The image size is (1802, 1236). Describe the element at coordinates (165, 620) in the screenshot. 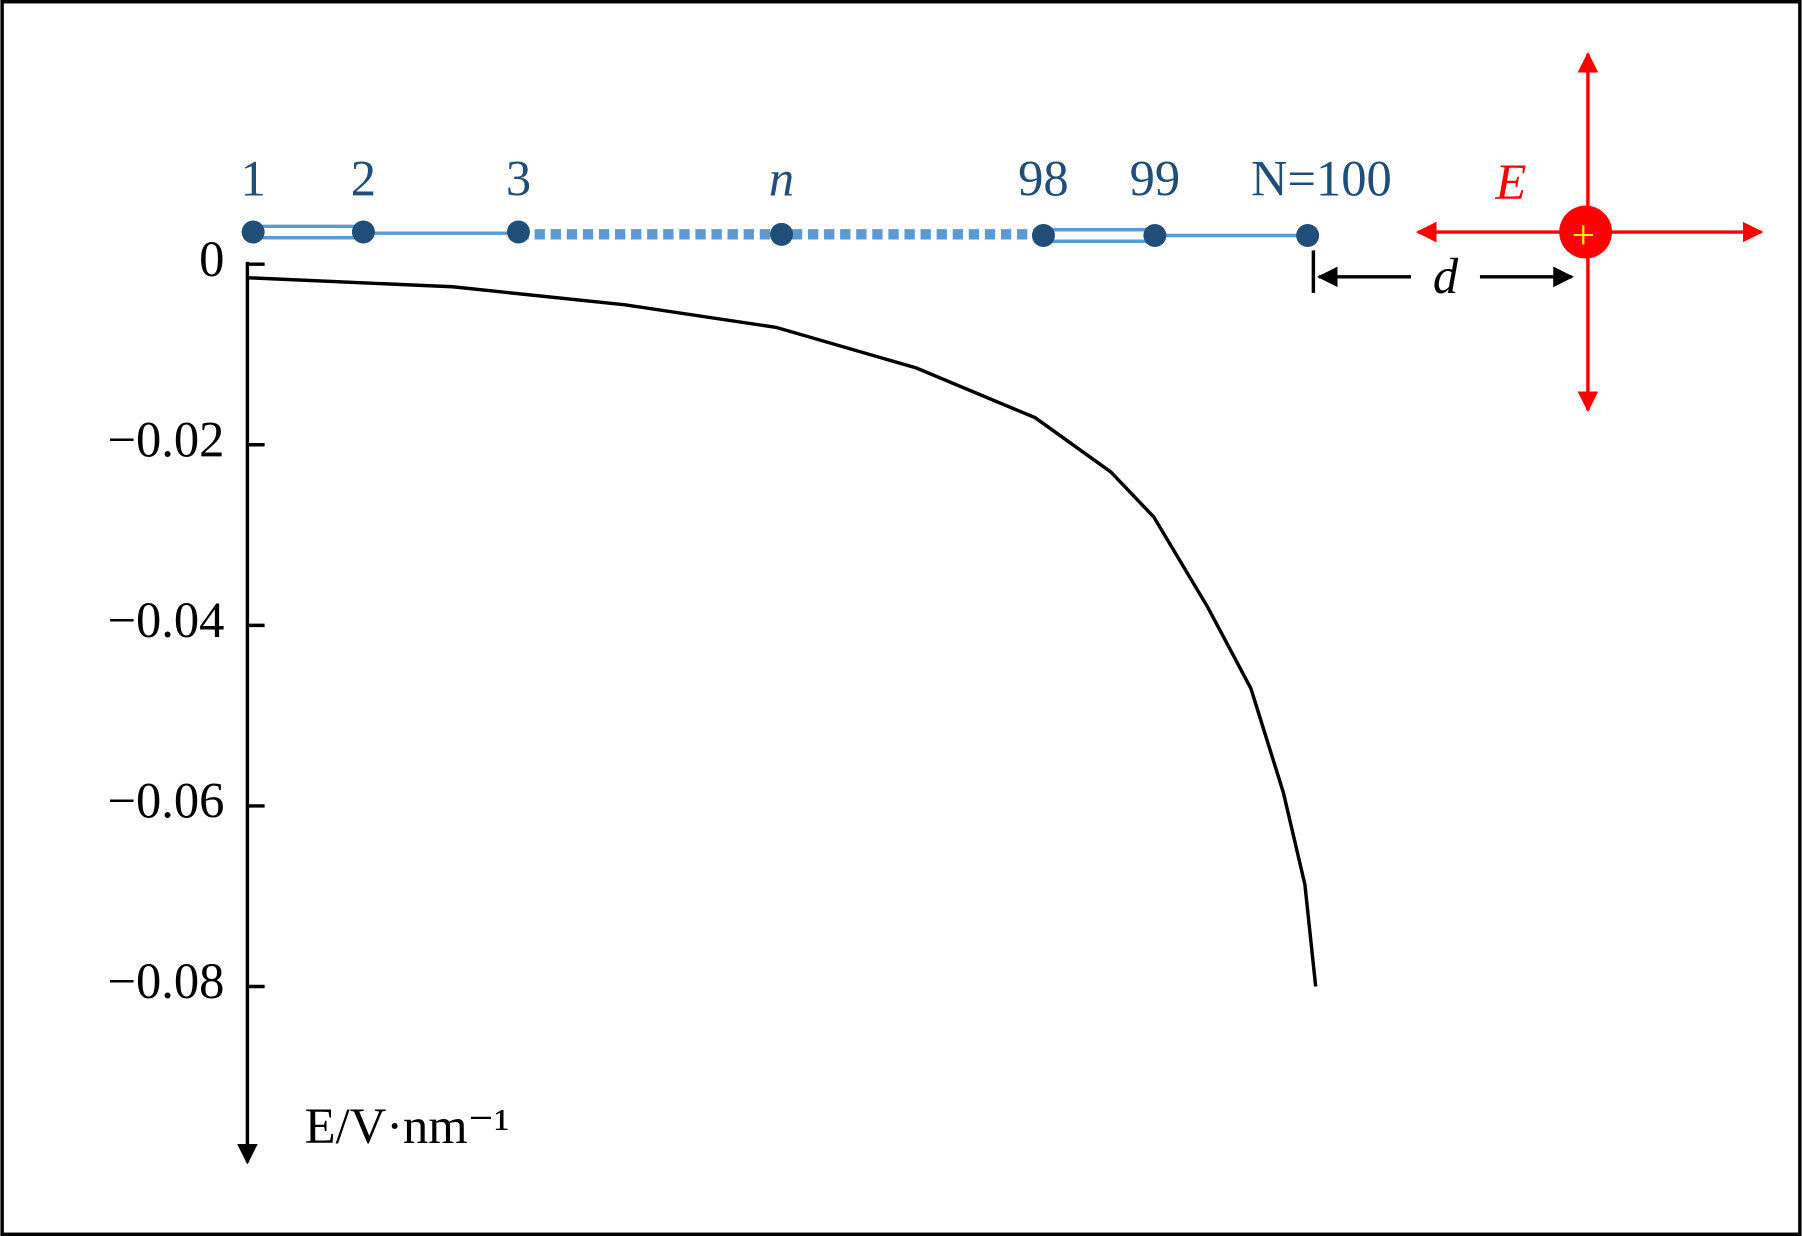

I see `y-tick-label: −0.04` at that location.